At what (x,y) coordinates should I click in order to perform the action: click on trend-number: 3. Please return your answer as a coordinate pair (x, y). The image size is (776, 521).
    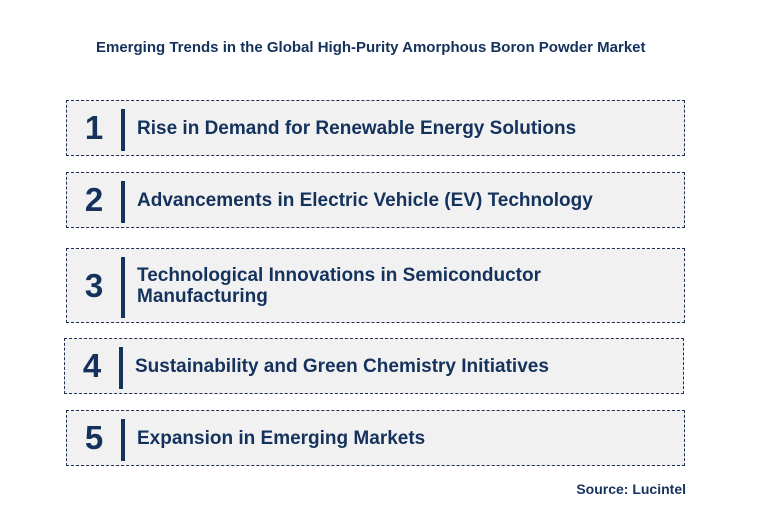
    Looking at the image, I should click on (94, 285).